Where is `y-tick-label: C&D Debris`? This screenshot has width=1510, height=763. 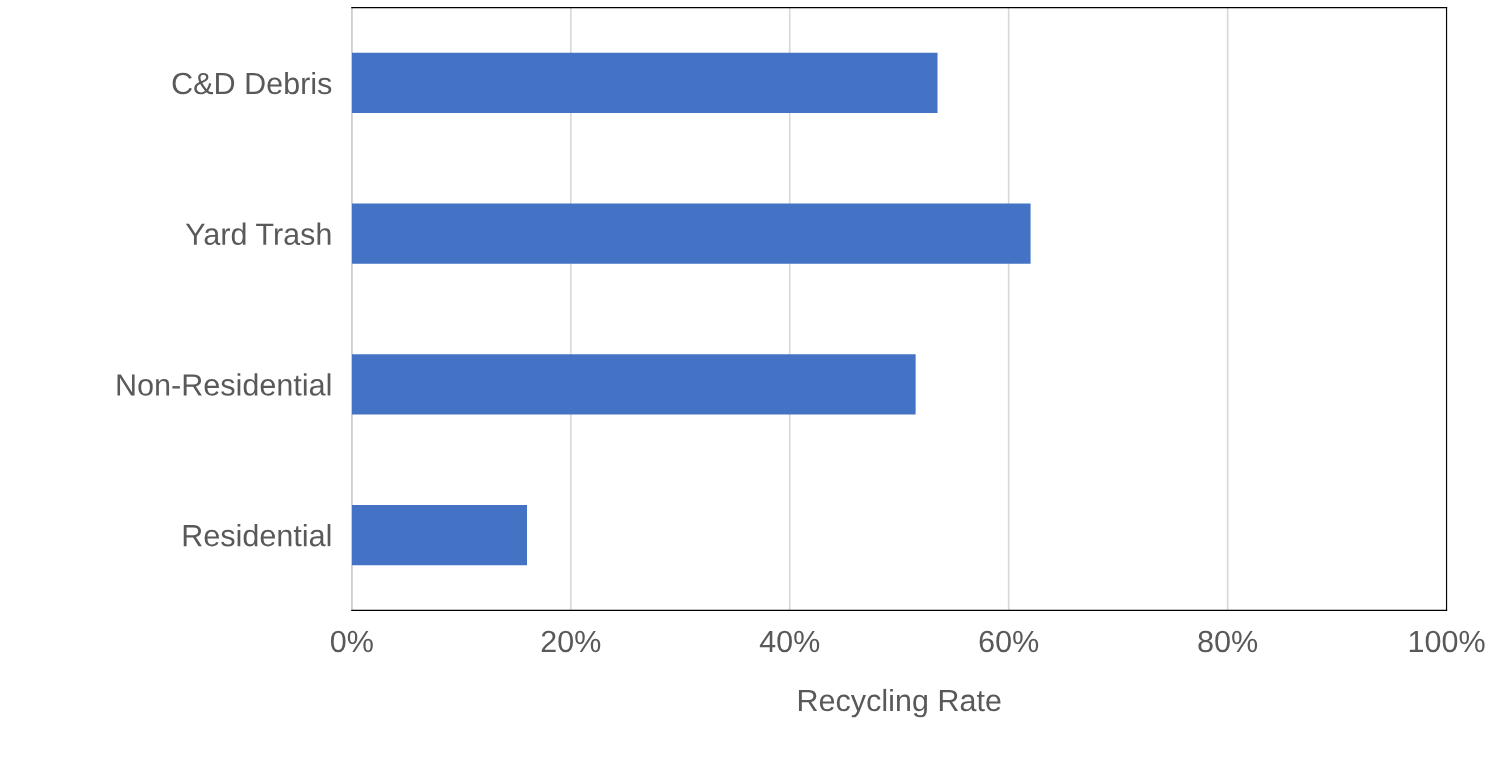 y-tick-label: C&D Debris is located at coordinates (252, 83).